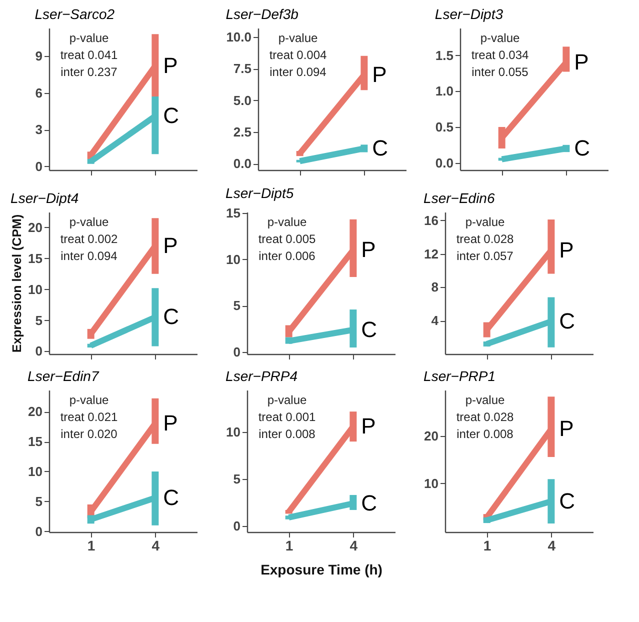  What do you see at coordinates (89, 55) in the screenshot?
I see `annotation: treat 0.041` at bounding box center [89, 55].